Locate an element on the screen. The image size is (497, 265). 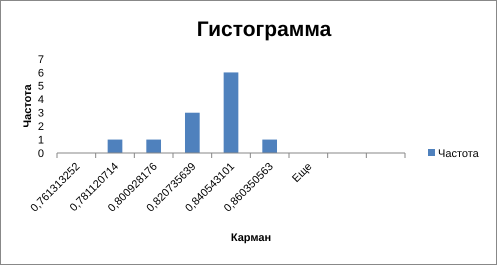
legend-label: Частота is located at coordinates (459, 154).